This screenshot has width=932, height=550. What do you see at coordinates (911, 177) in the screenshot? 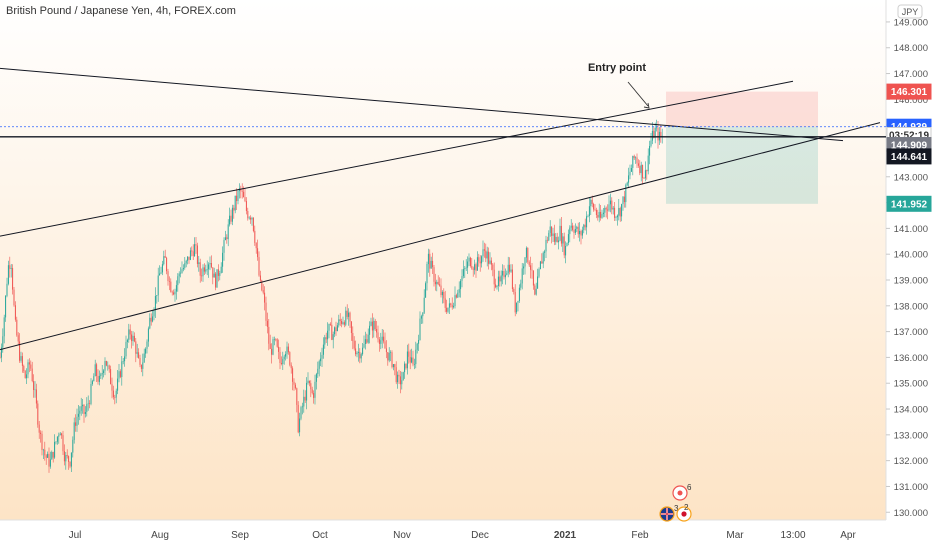
I see `y-tick-label: 143.000` at bounding box center [911, 177].